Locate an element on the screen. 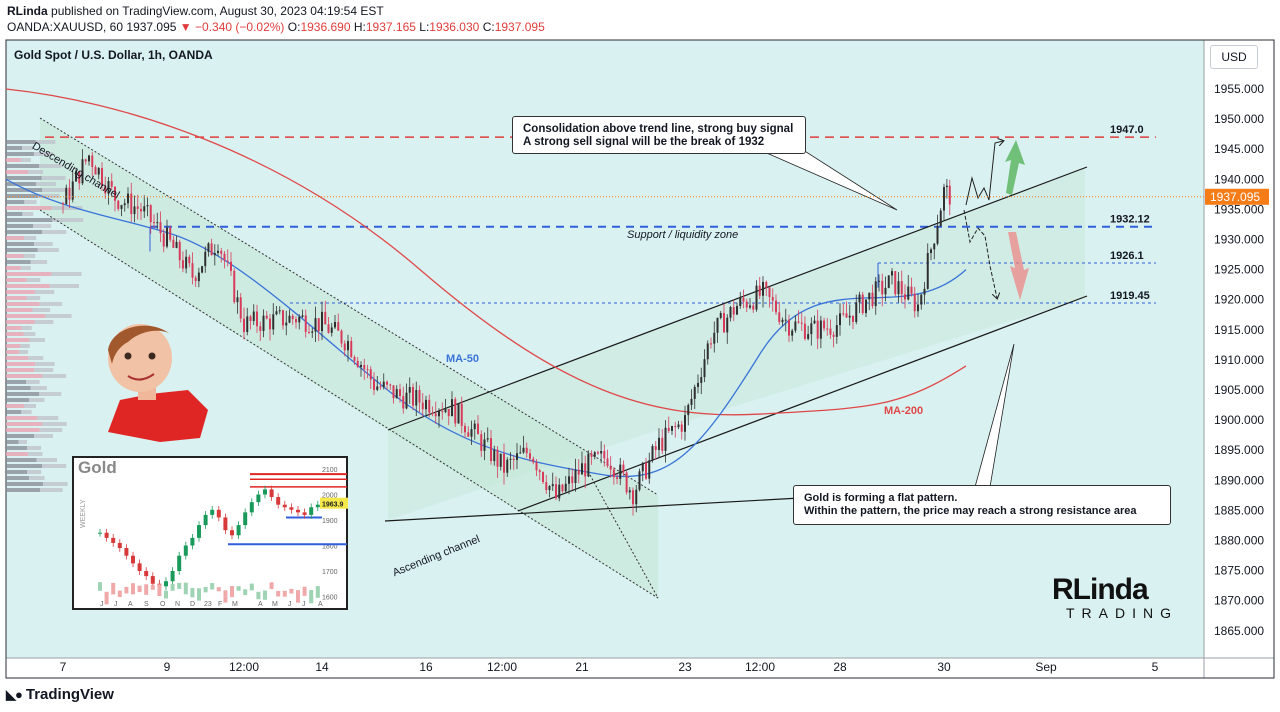  price-axis is located at coordinates (1239, 349).